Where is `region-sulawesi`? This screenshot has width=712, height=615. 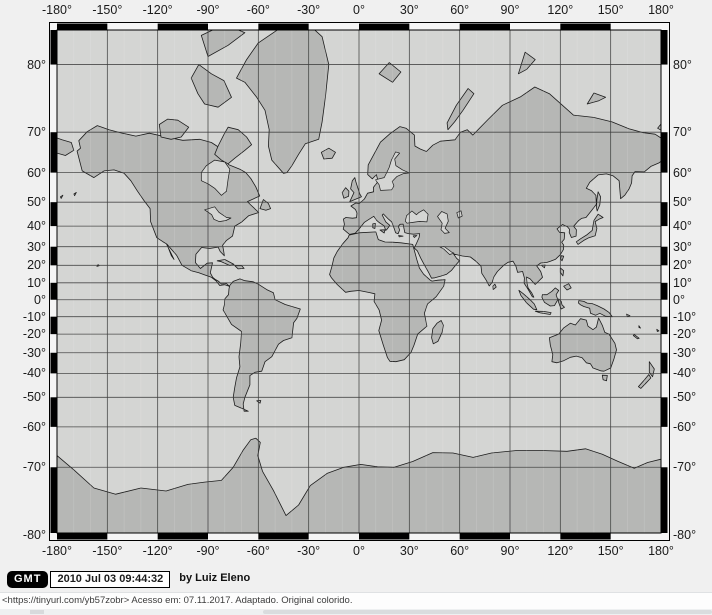 region-sulawesi is located at coordinates (561, 304).